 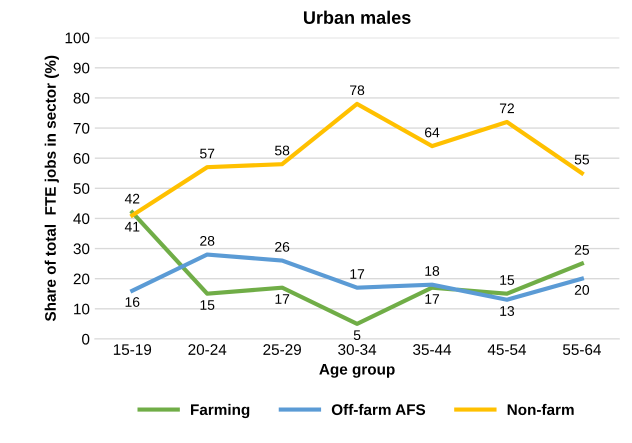 What do you see at coordinates (81, 218) in the screenshot?
I see `y-tick-label: 40` at bounding box center [81, 218].